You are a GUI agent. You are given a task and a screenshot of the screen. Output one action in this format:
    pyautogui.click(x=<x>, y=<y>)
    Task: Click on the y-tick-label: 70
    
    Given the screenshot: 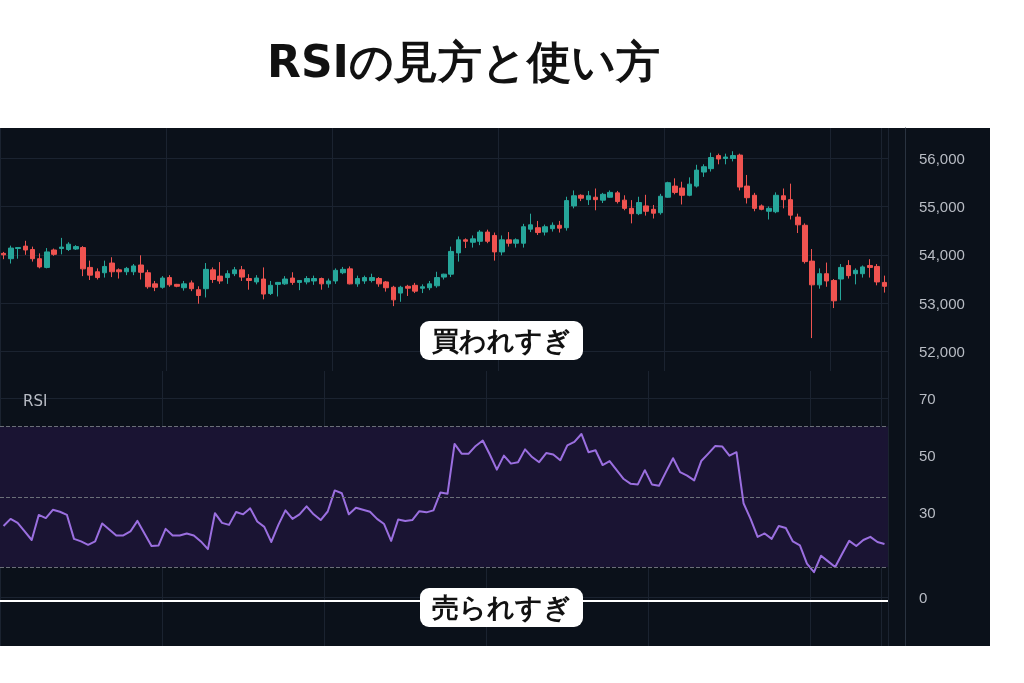 What is the action you would take?
    pyautogui.click(x=927, y=398)
    